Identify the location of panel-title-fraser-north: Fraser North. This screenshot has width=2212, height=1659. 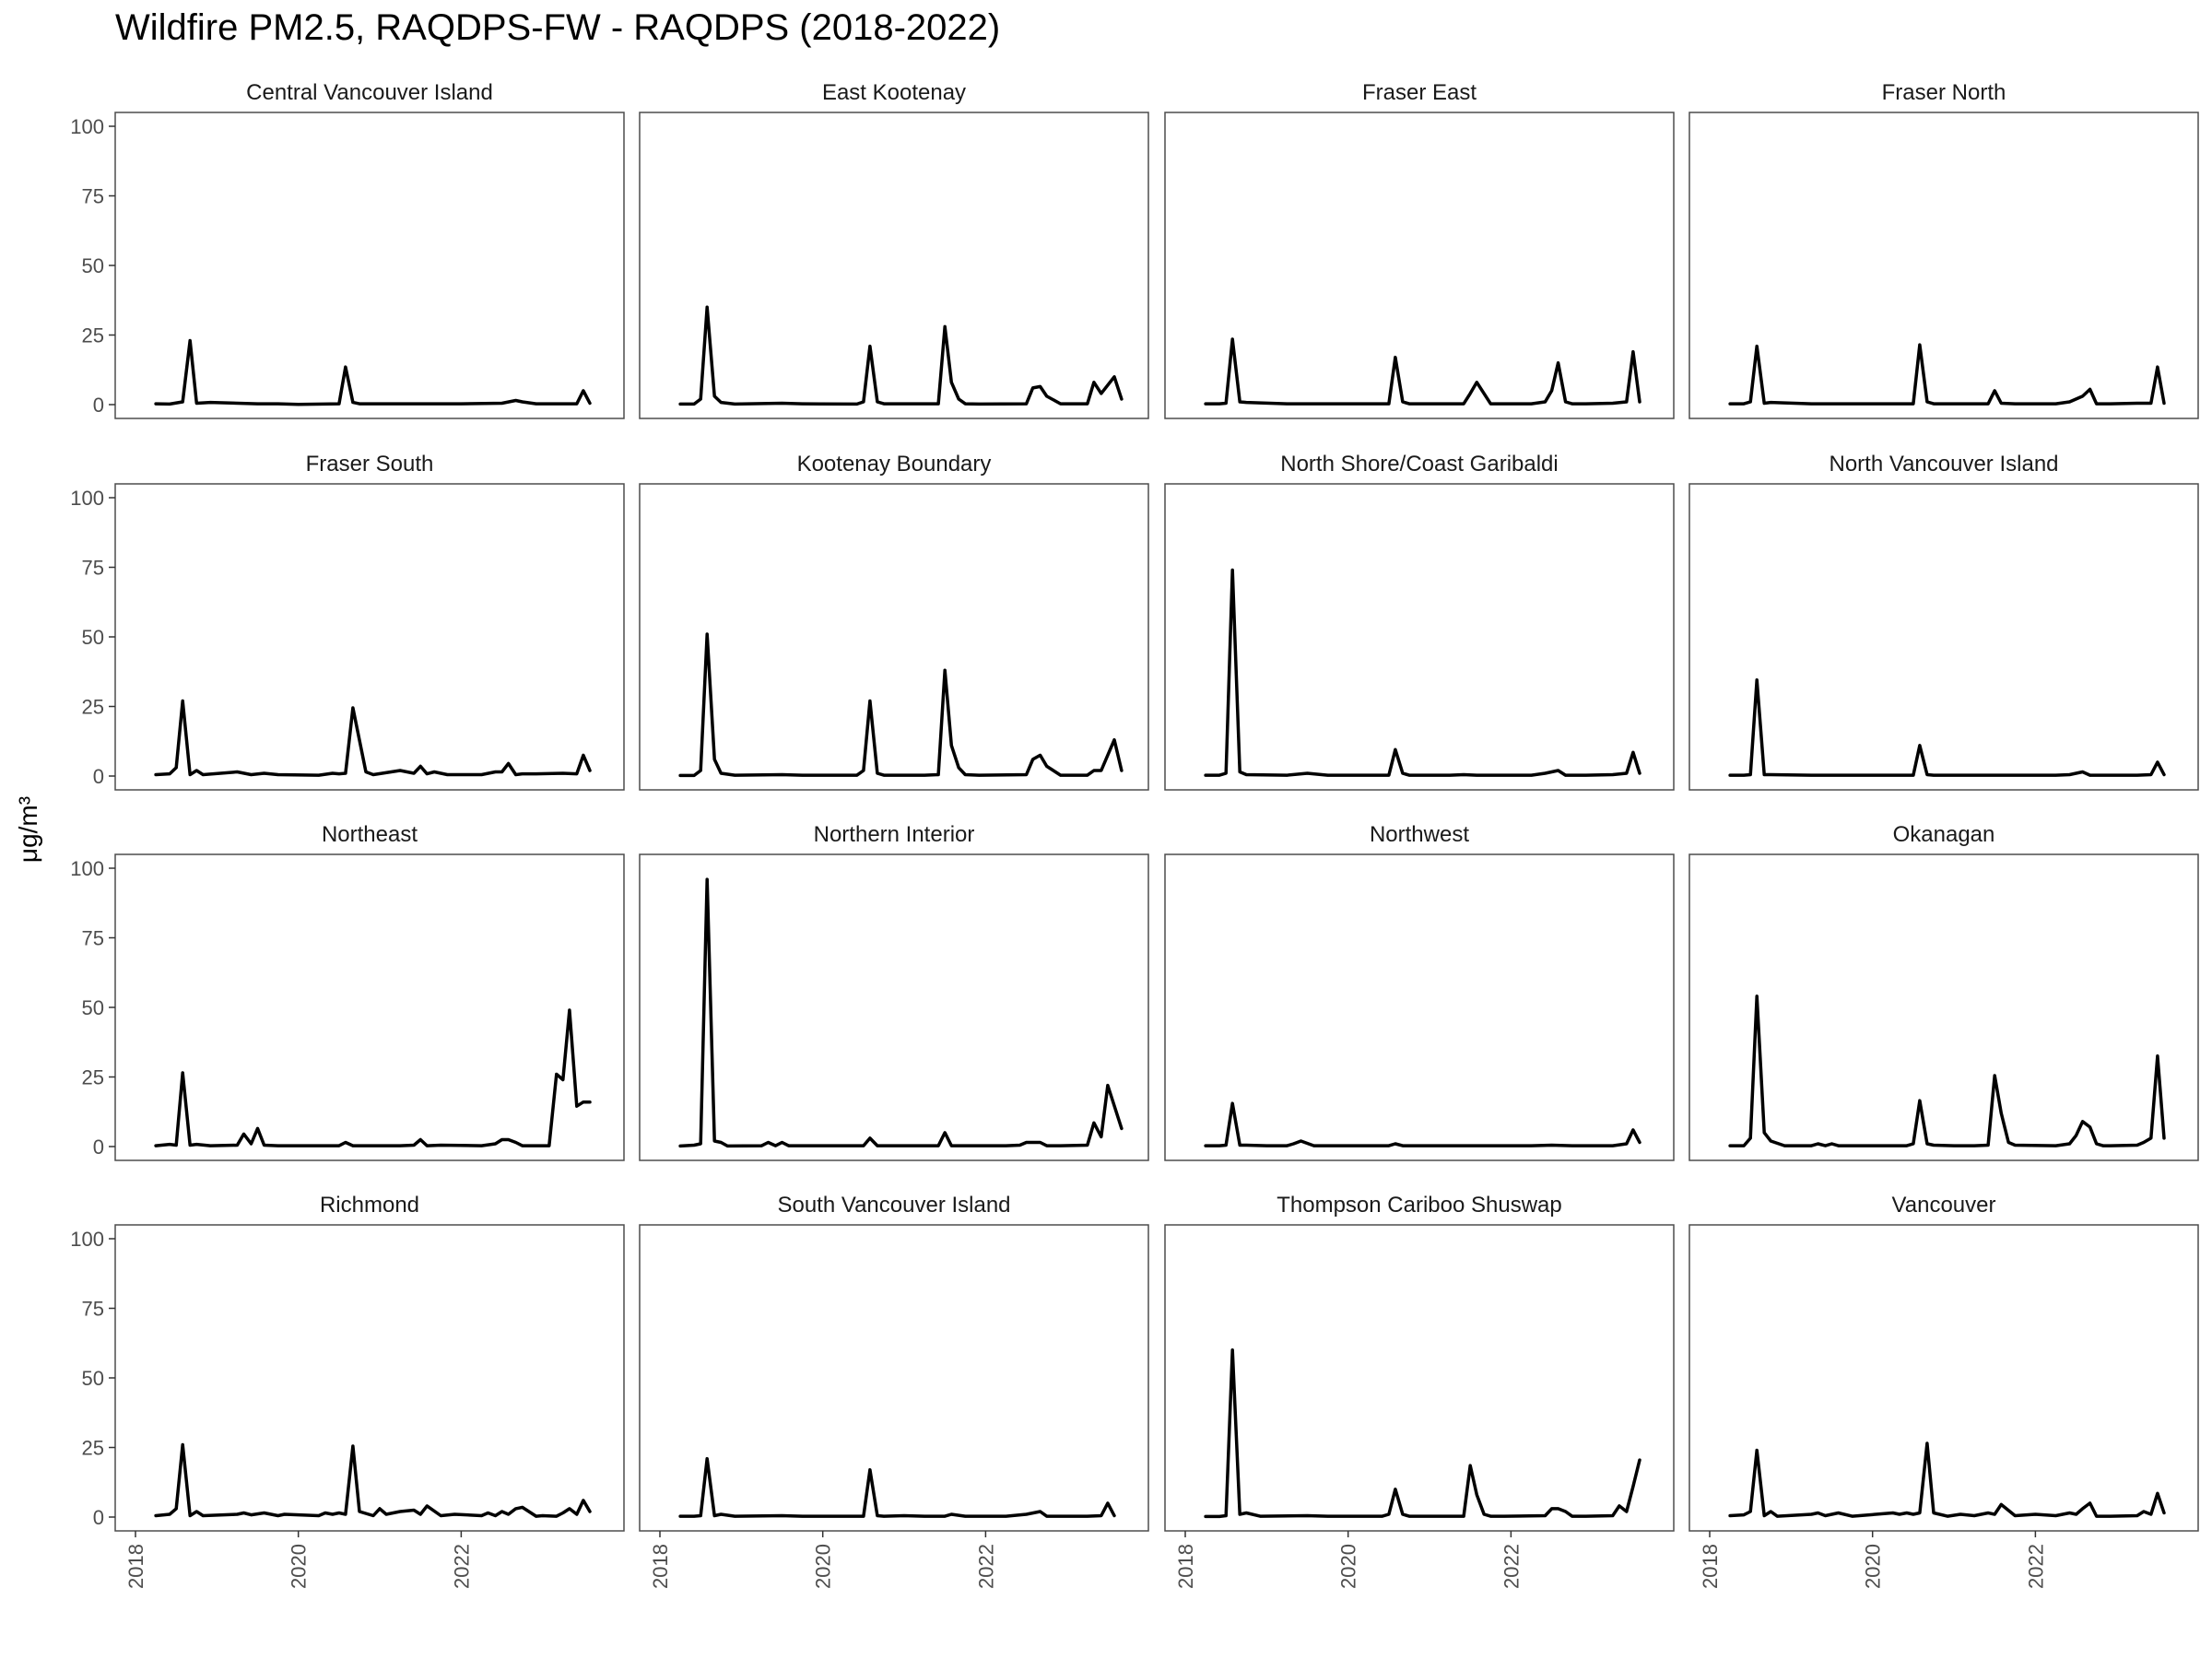
(1944, 92).